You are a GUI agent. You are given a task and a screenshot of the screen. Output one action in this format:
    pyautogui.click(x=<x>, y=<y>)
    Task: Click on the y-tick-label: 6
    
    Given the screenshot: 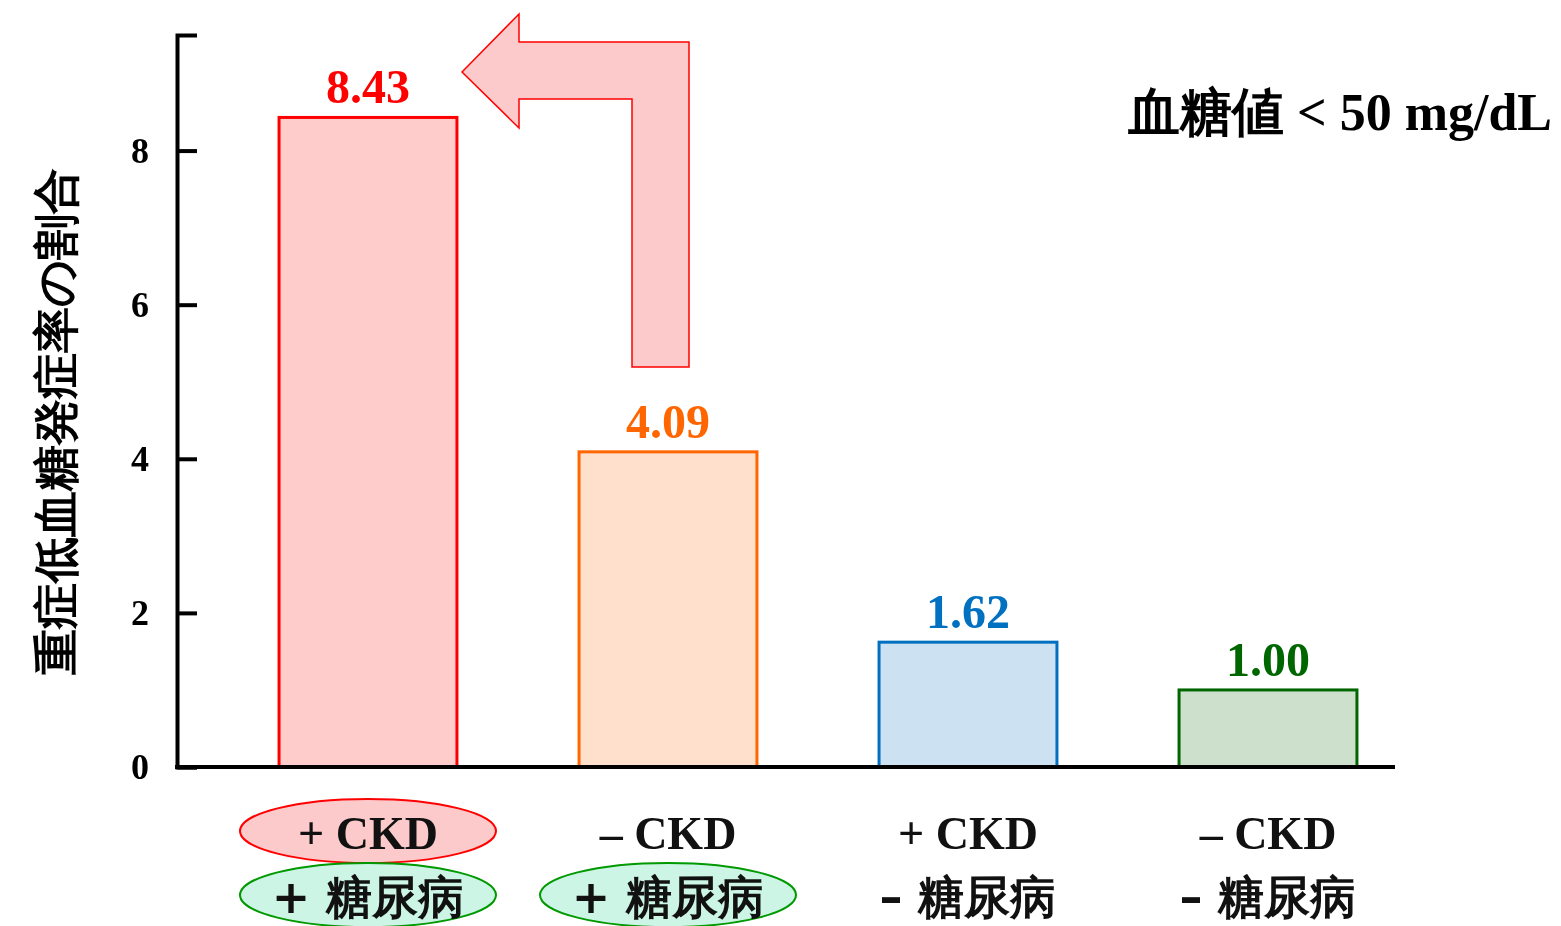 What is the action you would take?
    pyautogui.click(x=140, y=304)
    